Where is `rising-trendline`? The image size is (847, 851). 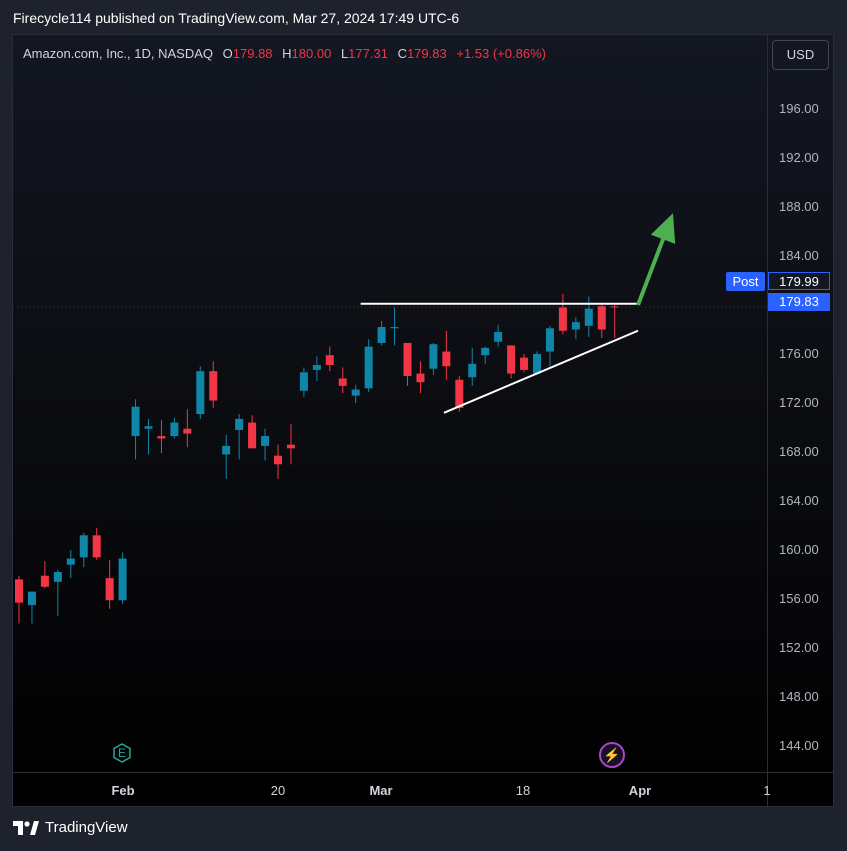 rising-trendline is located at coordinates (541, 371).